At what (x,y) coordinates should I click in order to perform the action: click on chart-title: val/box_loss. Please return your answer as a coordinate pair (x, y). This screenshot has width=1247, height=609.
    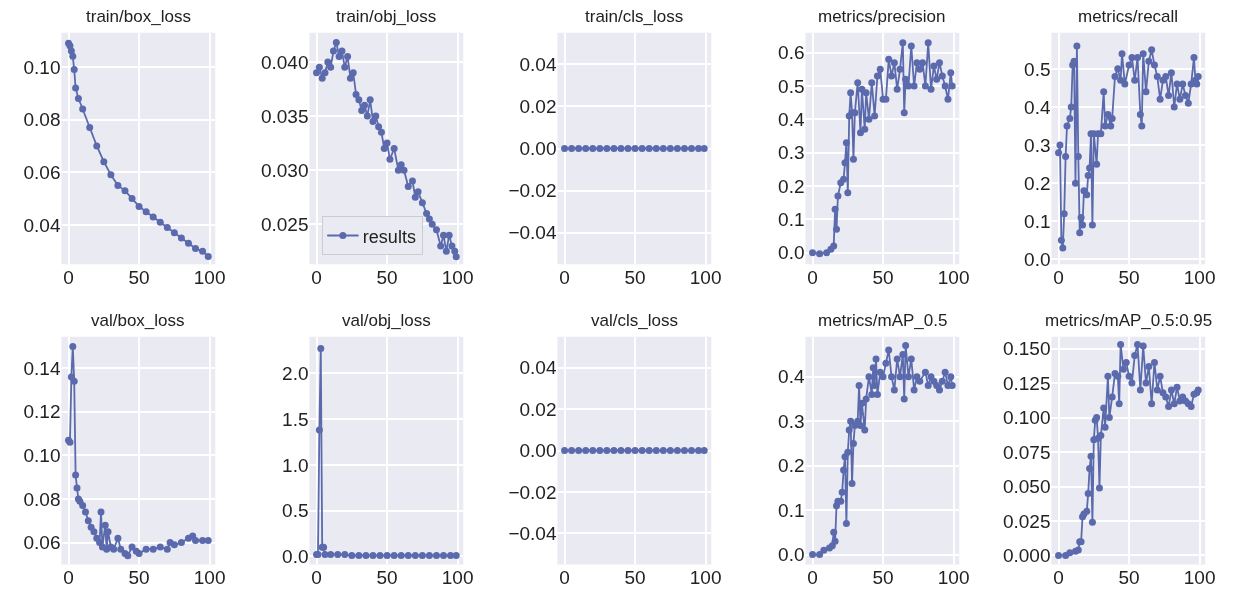
    Looking at the image, I should click on (138, 320).